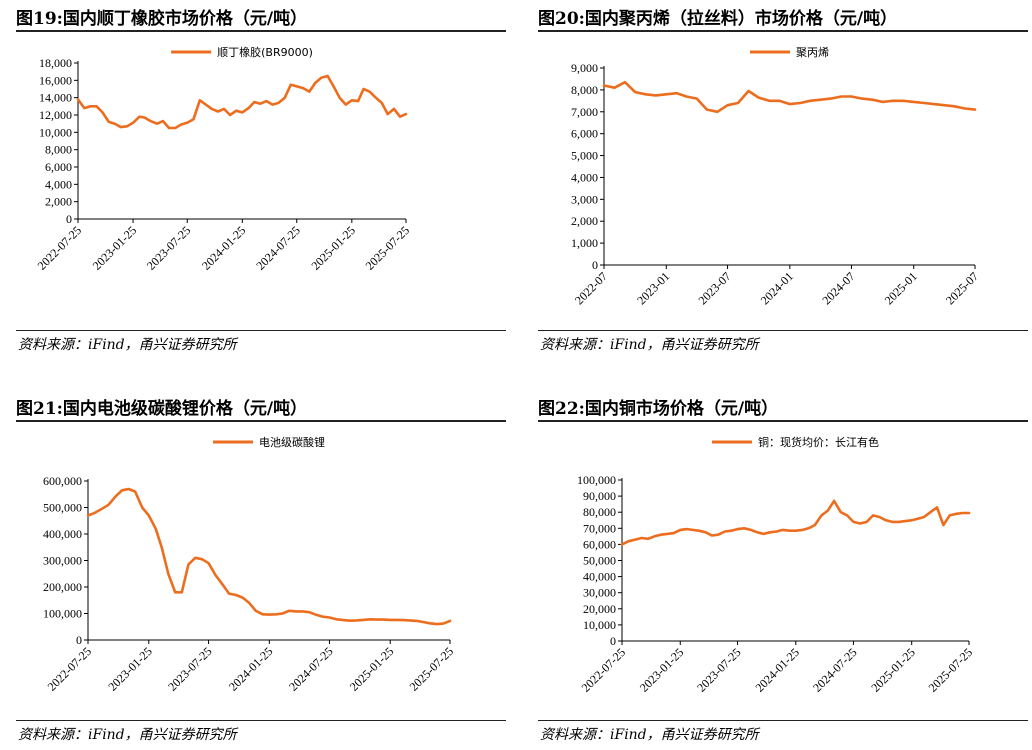 The height and width of the screenshot is (750, 1032). Describe the element at coordinates (599, 512) in the screenshot. I see `y-tick-label: 80,000` at that location.